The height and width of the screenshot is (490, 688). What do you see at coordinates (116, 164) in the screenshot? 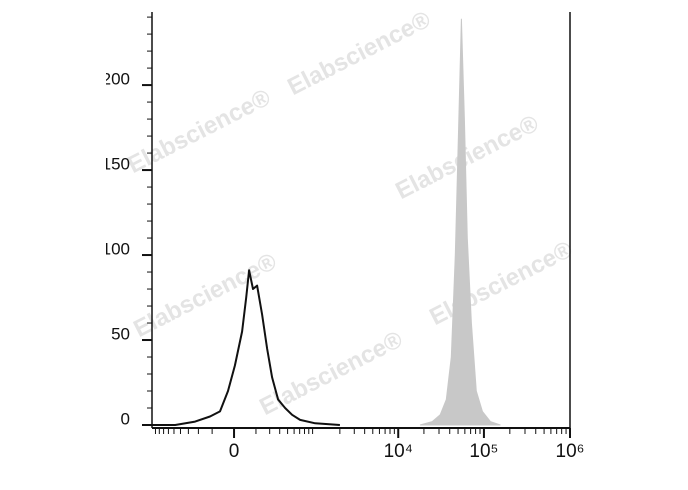
I see `y-tick-label: 150` at bounding box center [116, 164].